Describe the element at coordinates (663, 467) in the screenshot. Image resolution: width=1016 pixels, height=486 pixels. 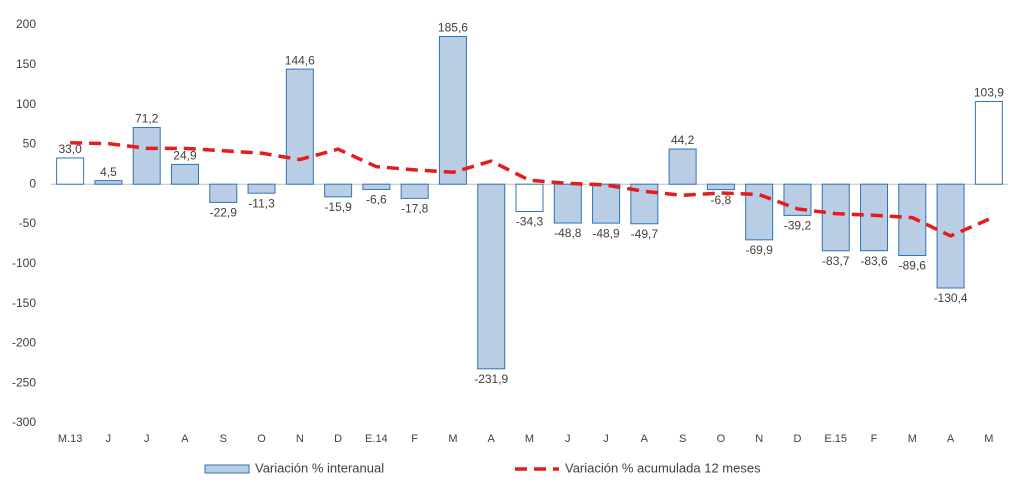
I see `legend-label: Variación % acumulada 12 meses` at that location.